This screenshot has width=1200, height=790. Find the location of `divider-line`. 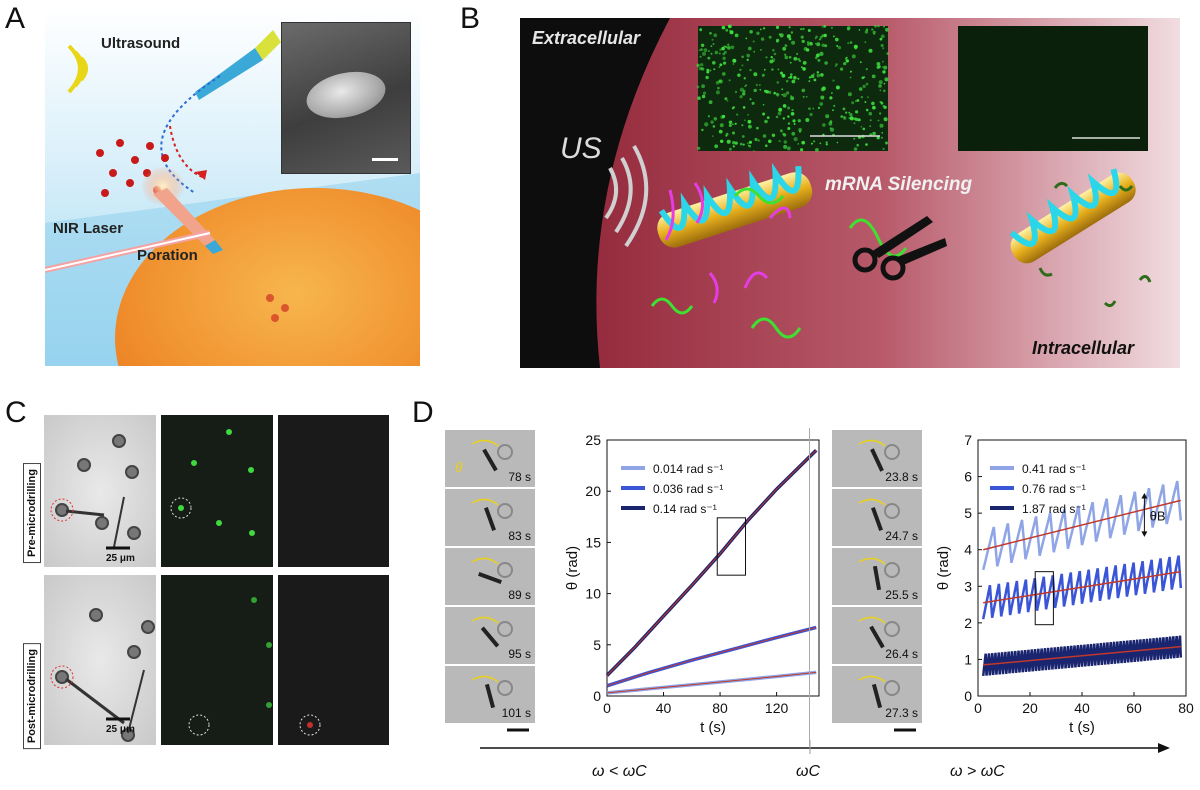

divider-line is located at coordinates (809, 587).